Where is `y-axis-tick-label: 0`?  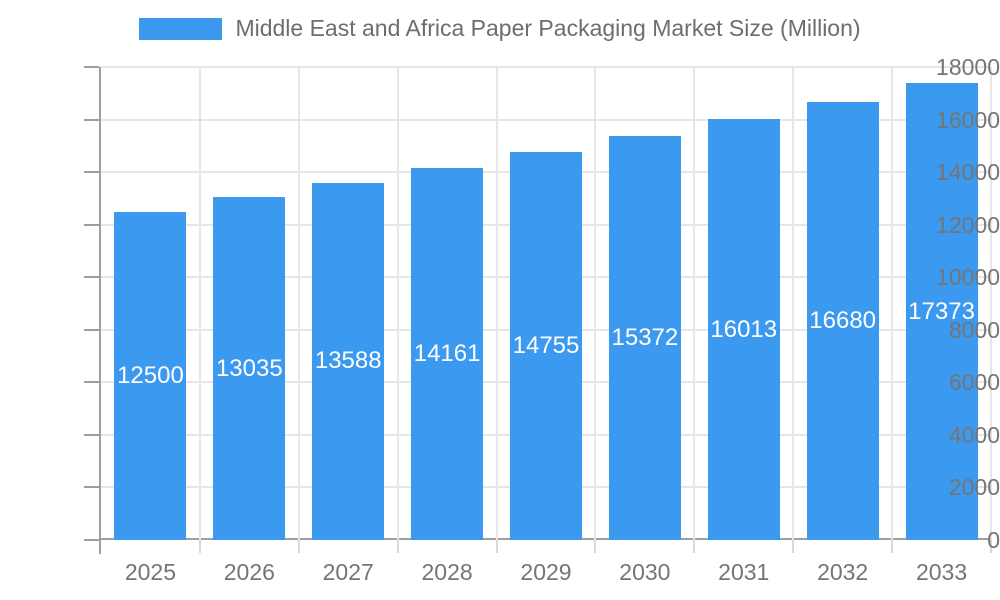
y-axis-tick-label: 0 is located at coordinates (993, 540).